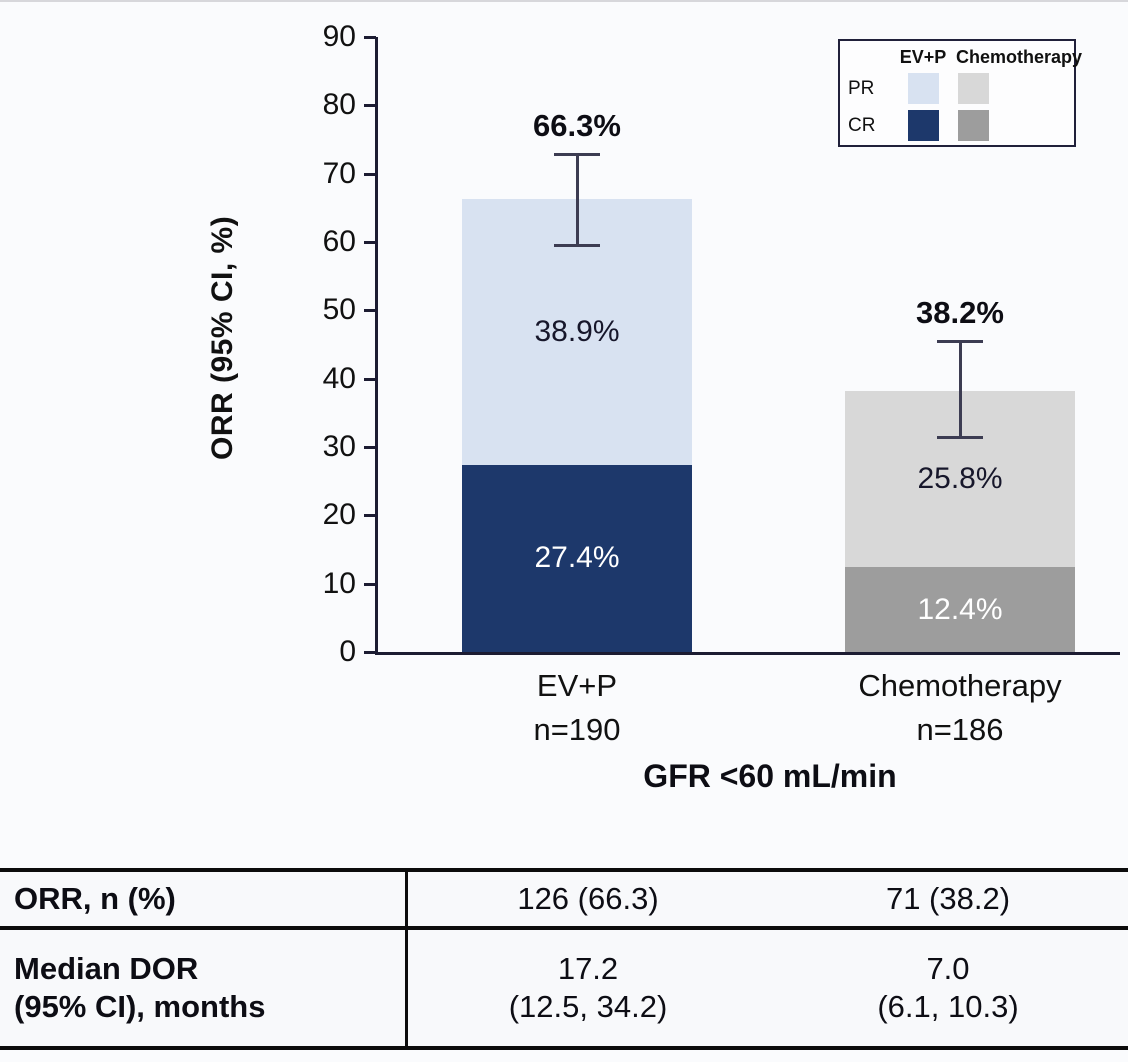 The height and width of the screenshot is (1062, 1128). I want to click on pr-value-label: 38.9%, so click(577, 331).